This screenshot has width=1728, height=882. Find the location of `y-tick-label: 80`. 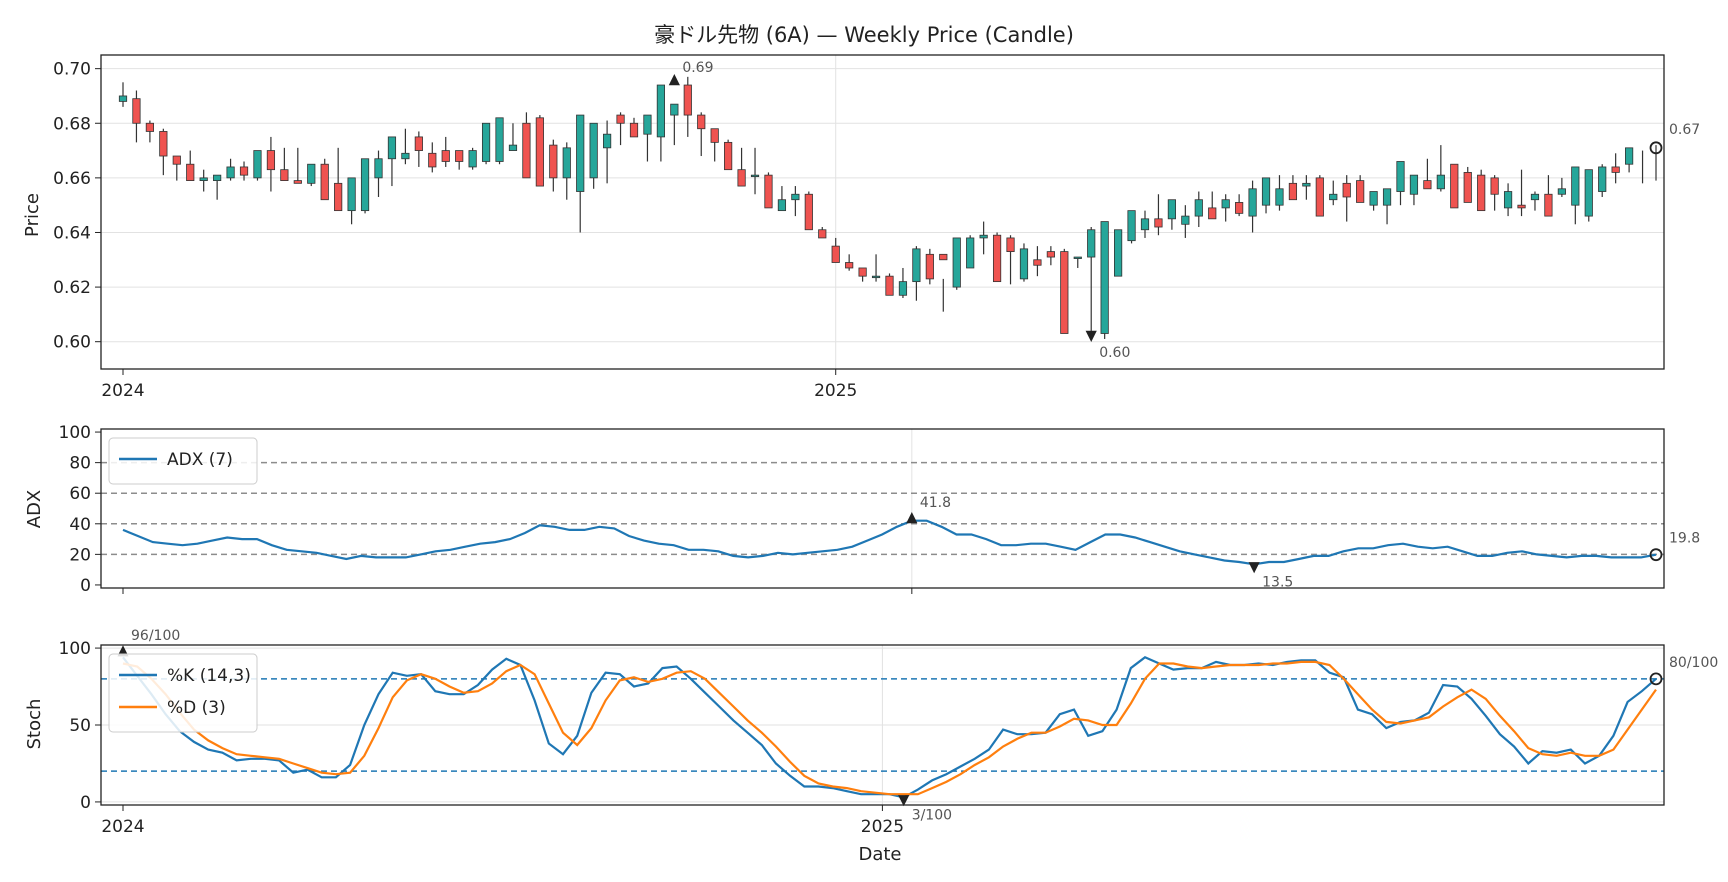

y-tick-label: 80 is located at coordinates (80, 464).